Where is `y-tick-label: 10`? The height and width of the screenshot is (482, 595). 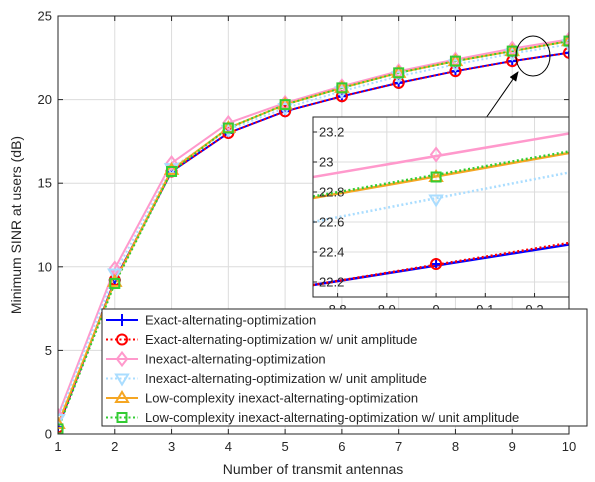 y-tick-label: 10 is located at coordinates (45, 266).